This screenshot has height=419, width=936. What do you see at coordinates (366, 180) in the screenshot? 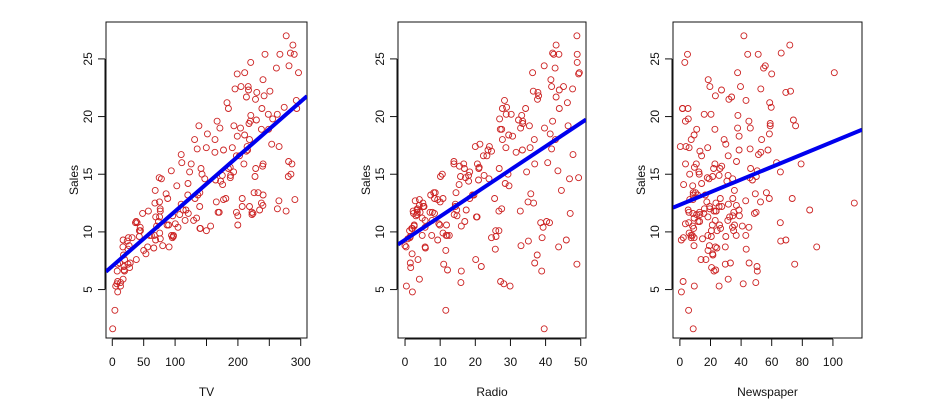
I see `y-axis-label: Sales` at bounding box center [366, 180].